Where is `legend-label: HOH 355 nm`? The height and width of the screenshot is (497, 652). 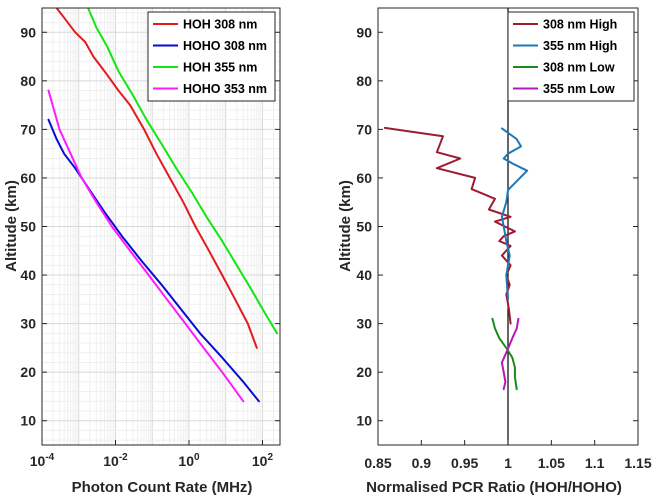 legend-label: HOH 355 nm is located at coordinates (220, 68).